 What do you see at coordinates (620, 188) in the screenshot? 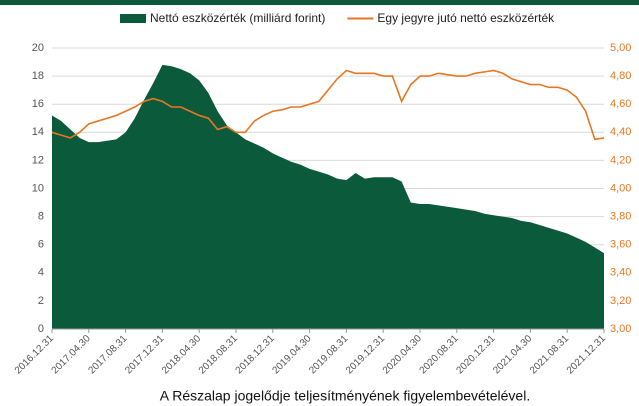
I see `y2-tick-label: 4,00` at bounding box center [620, 188].